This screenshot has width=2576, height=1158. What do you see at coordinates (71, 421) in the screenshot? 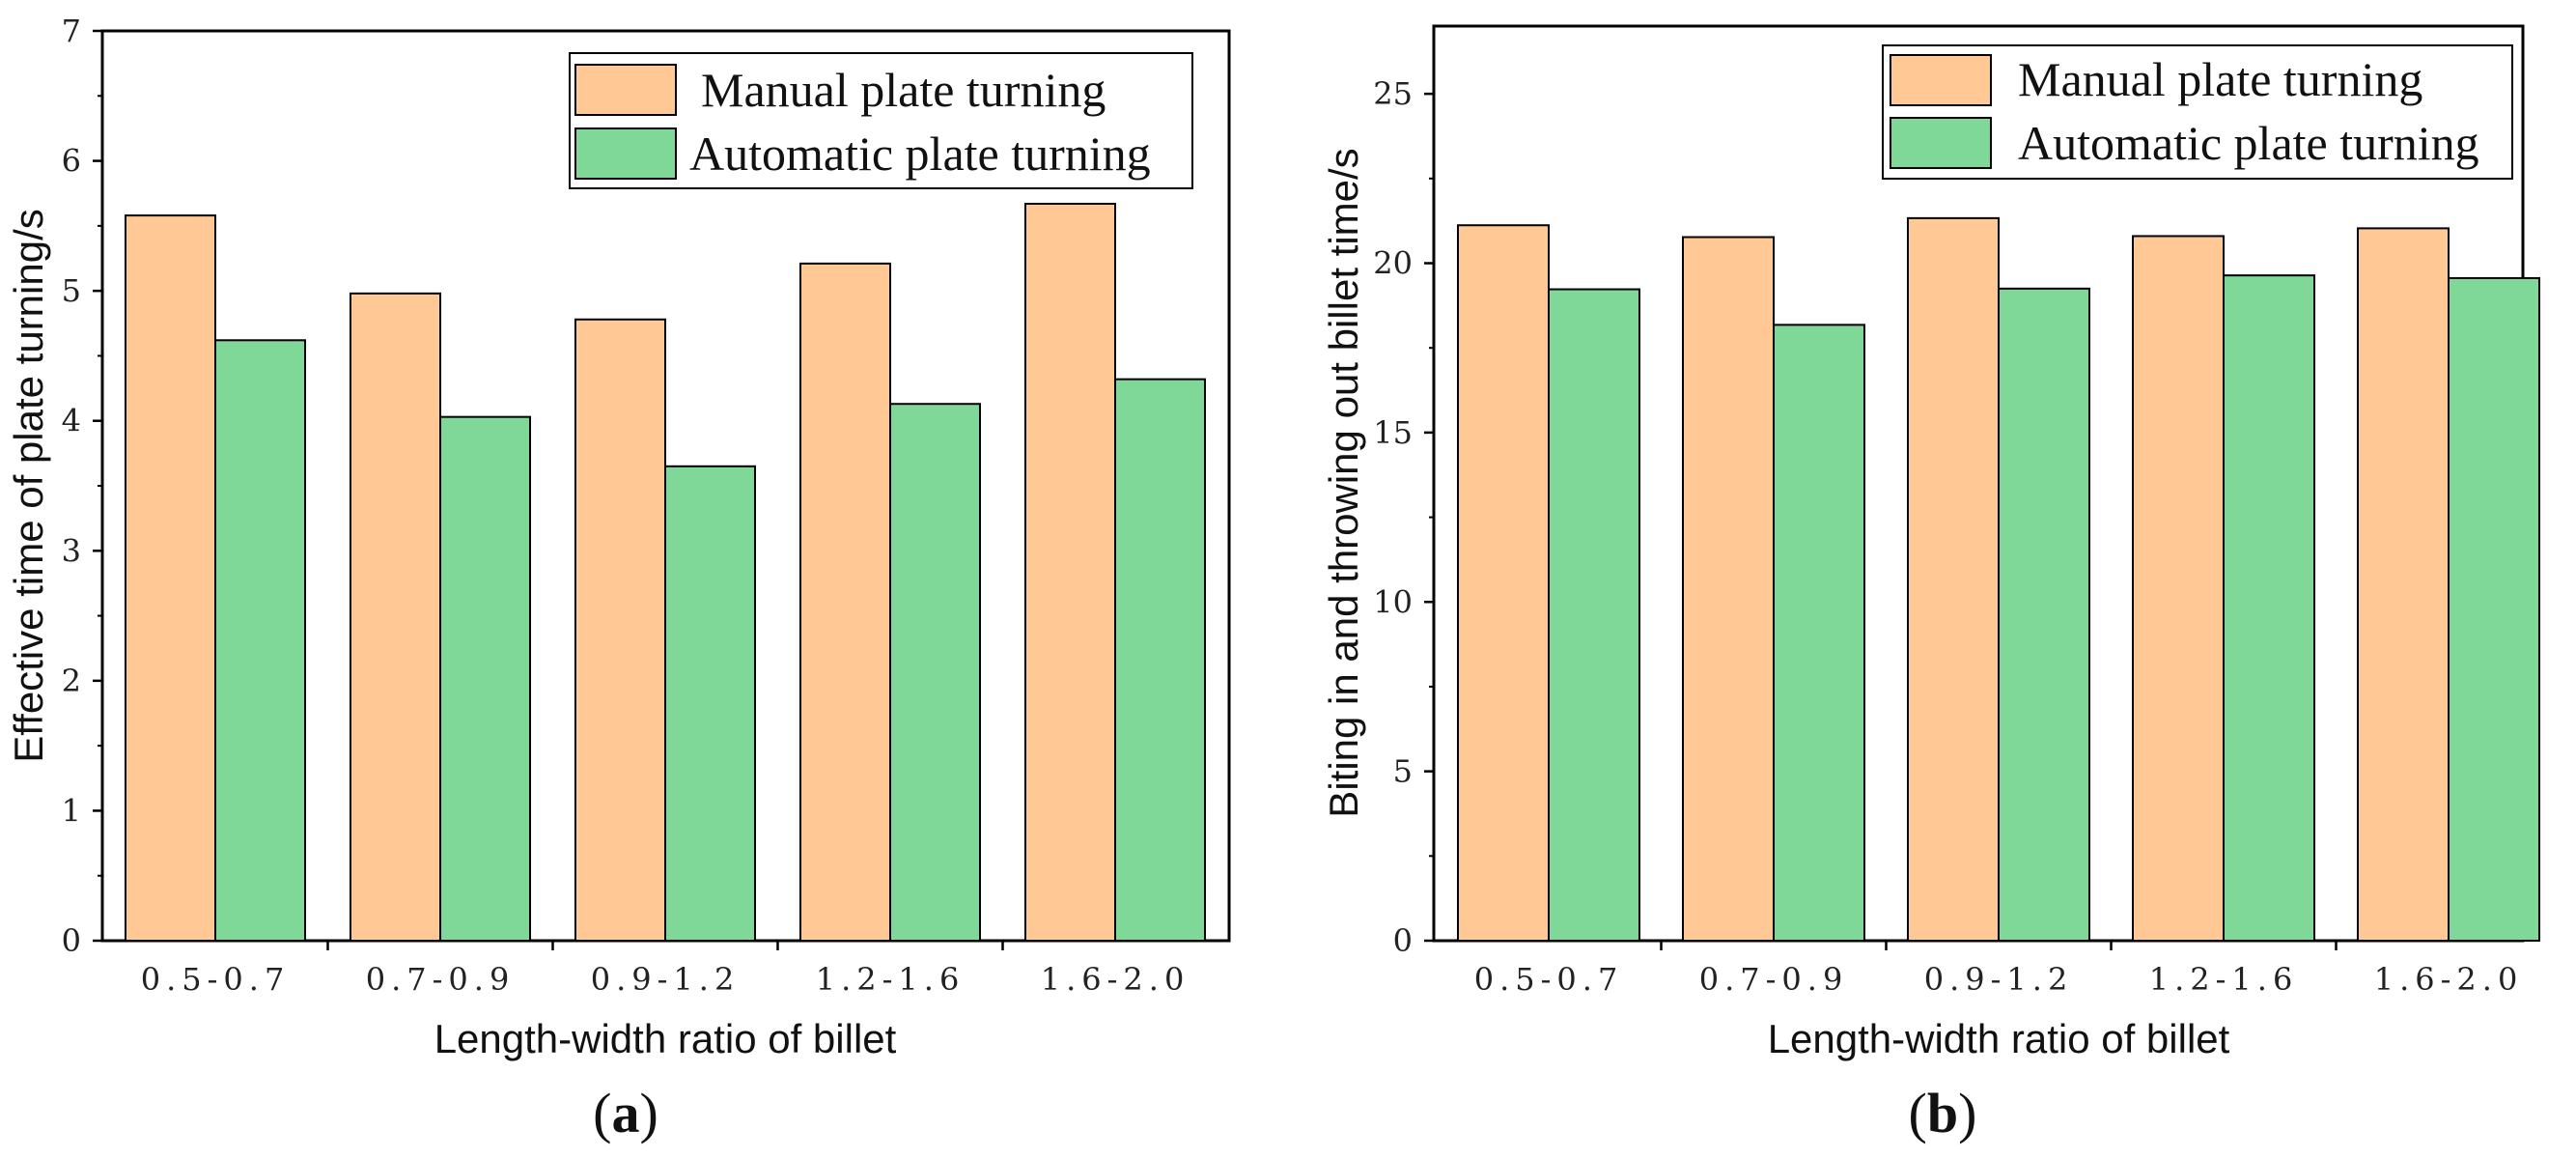
I see `y-tick-label-a-4: 4` at bounding box center [71, 421].